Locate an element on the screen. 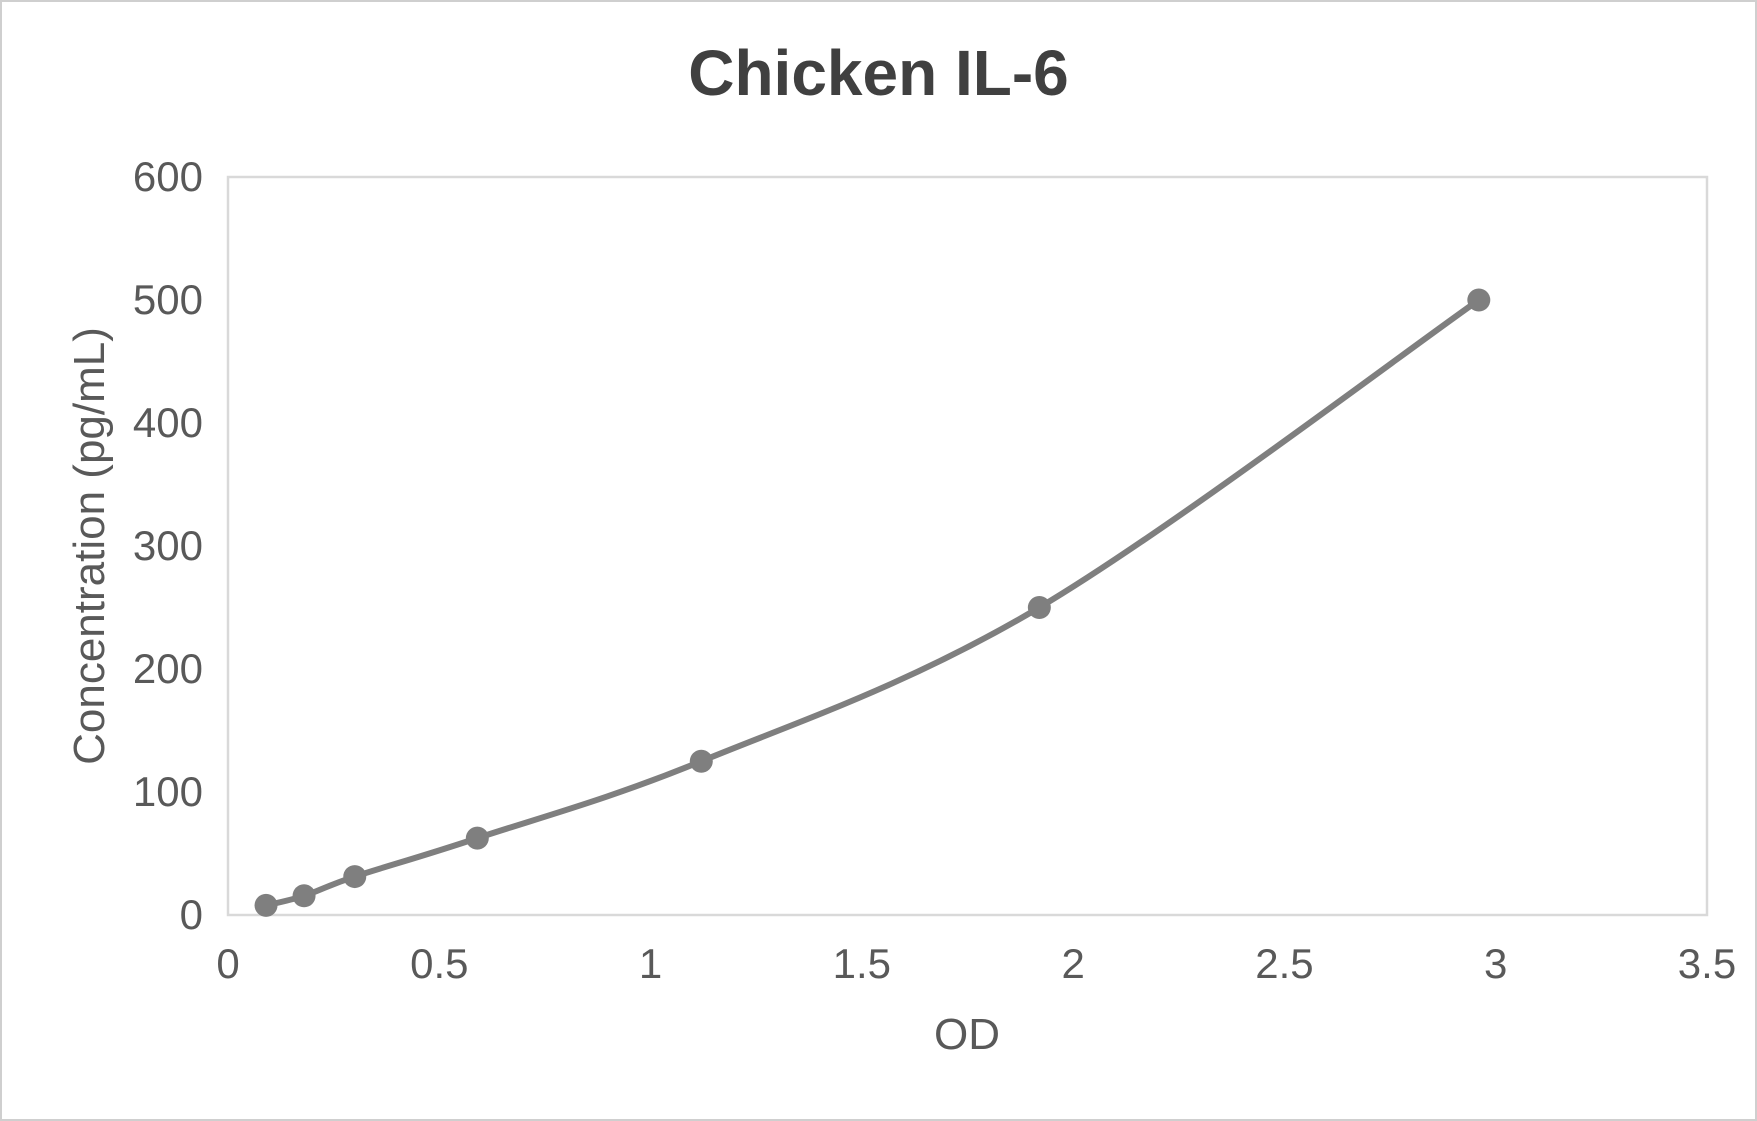 The height and width of the screenshot is (1121, 1757). y-tick-label: 200 is located at coordinates (167, 668).